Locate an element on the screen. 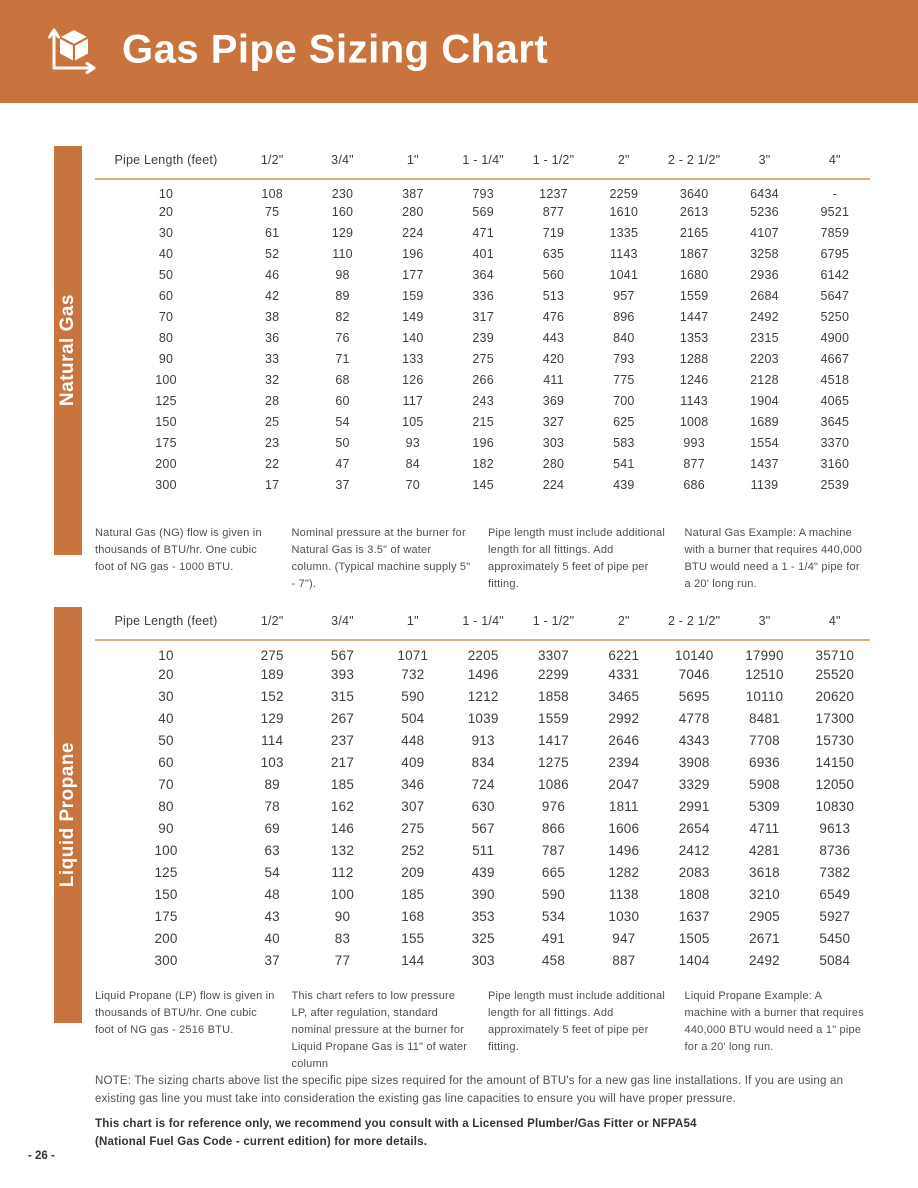 The height and width of the screenshot is (1188, 918). table-row: 60 103 217 409 834 1275 2394 3908 6936 14150 is located at coordinates (482, 762).